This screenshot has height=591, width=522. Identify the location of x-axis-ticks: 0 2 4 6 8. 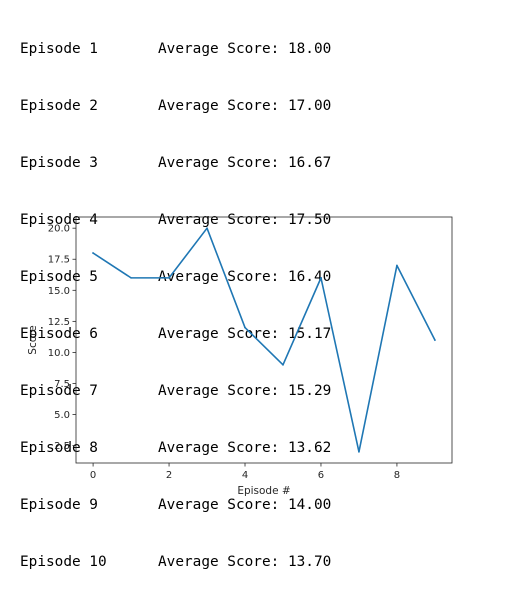
(245, 472).